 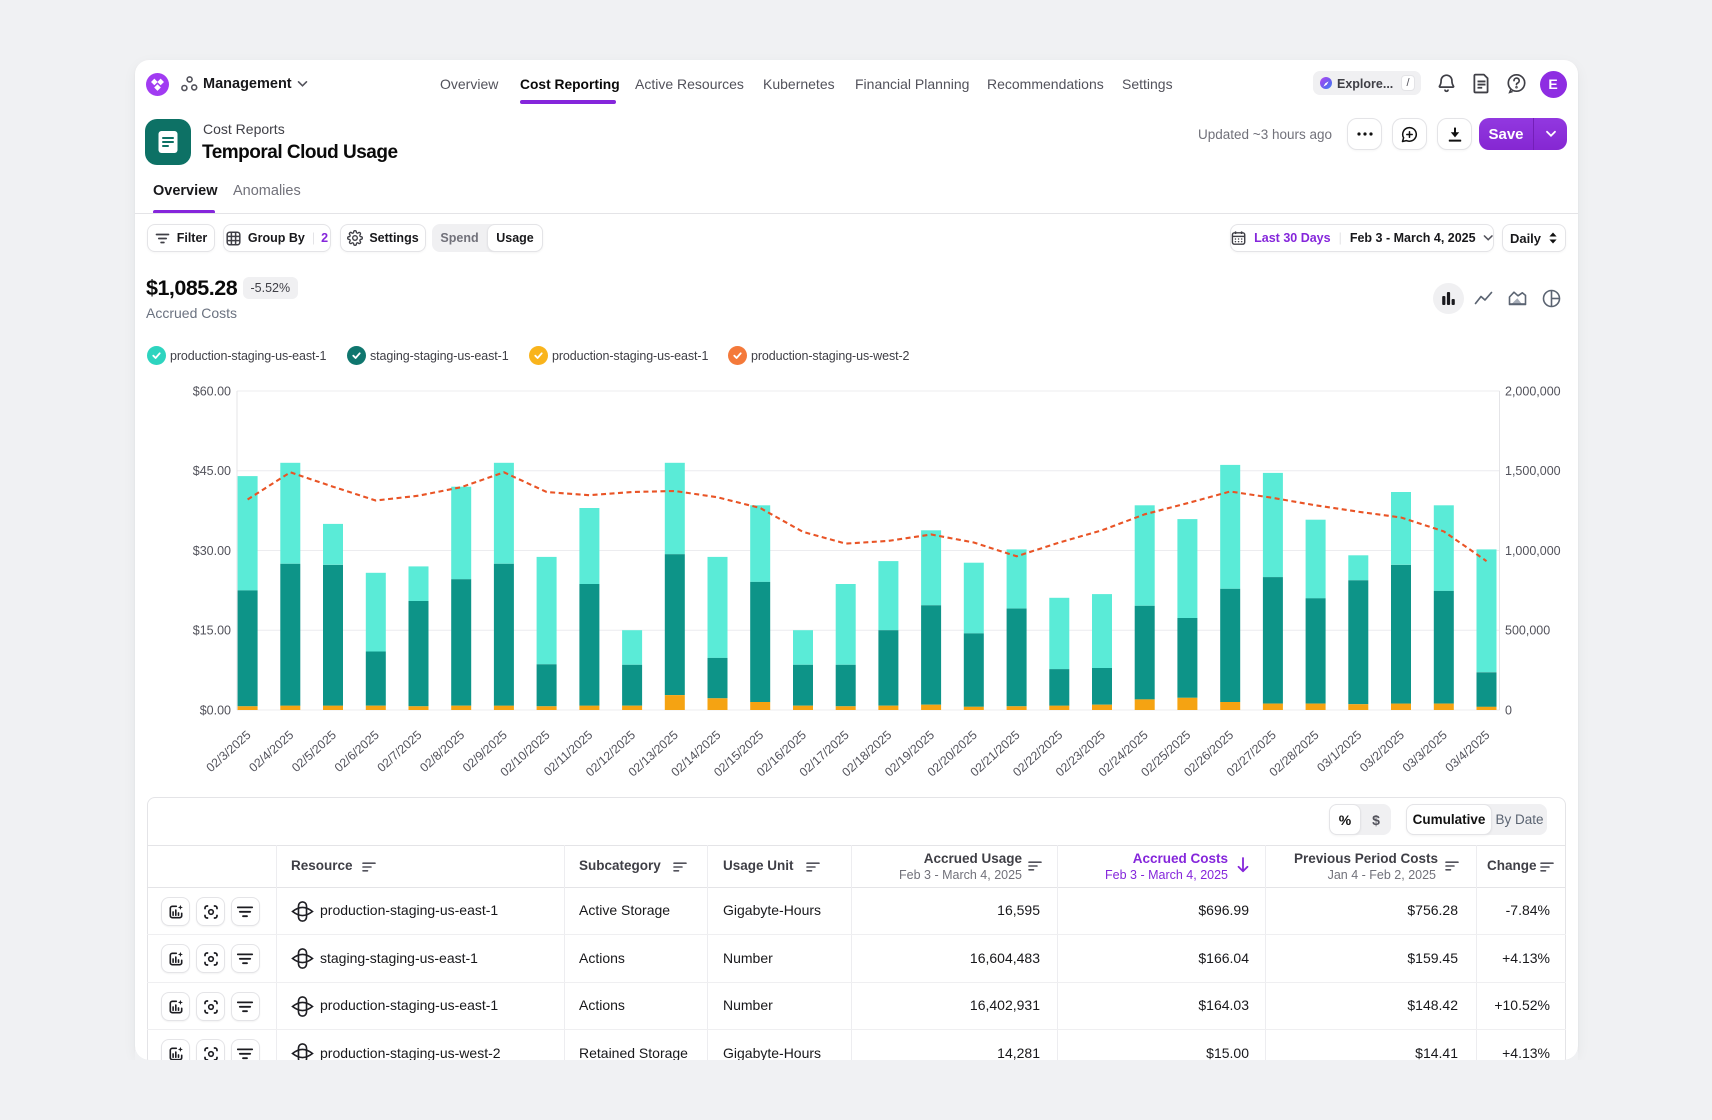 I want to click on svg-text: 500,000, so click(x=1527, y=631).